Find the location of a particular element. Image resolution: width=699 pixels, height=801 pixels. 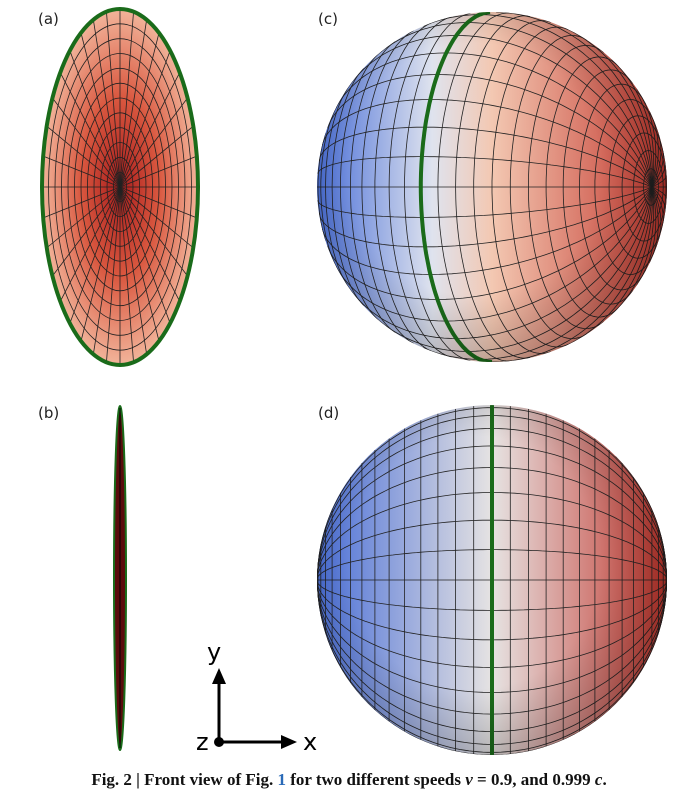

axis-label: z is located at coordinates (202, 742).